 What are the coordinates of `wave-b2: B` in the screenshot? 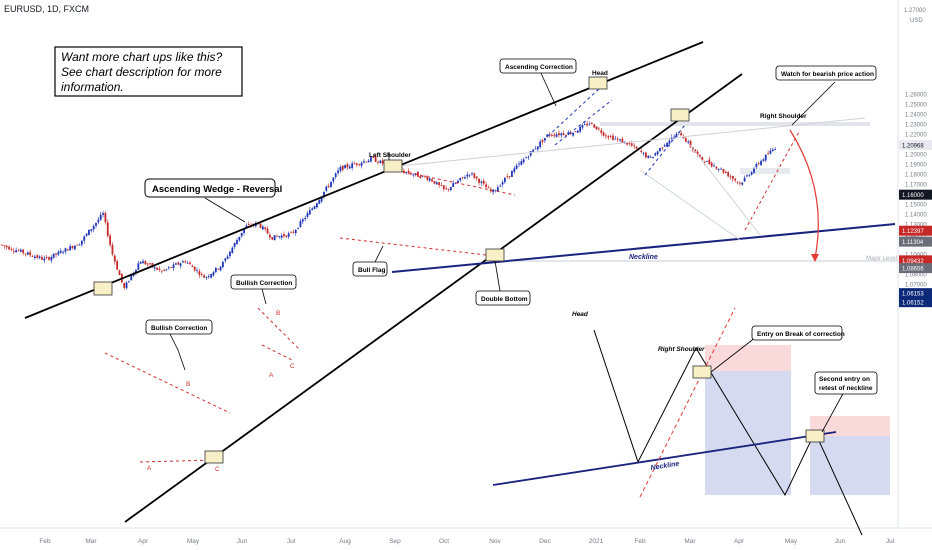 It's located at (278, 313).